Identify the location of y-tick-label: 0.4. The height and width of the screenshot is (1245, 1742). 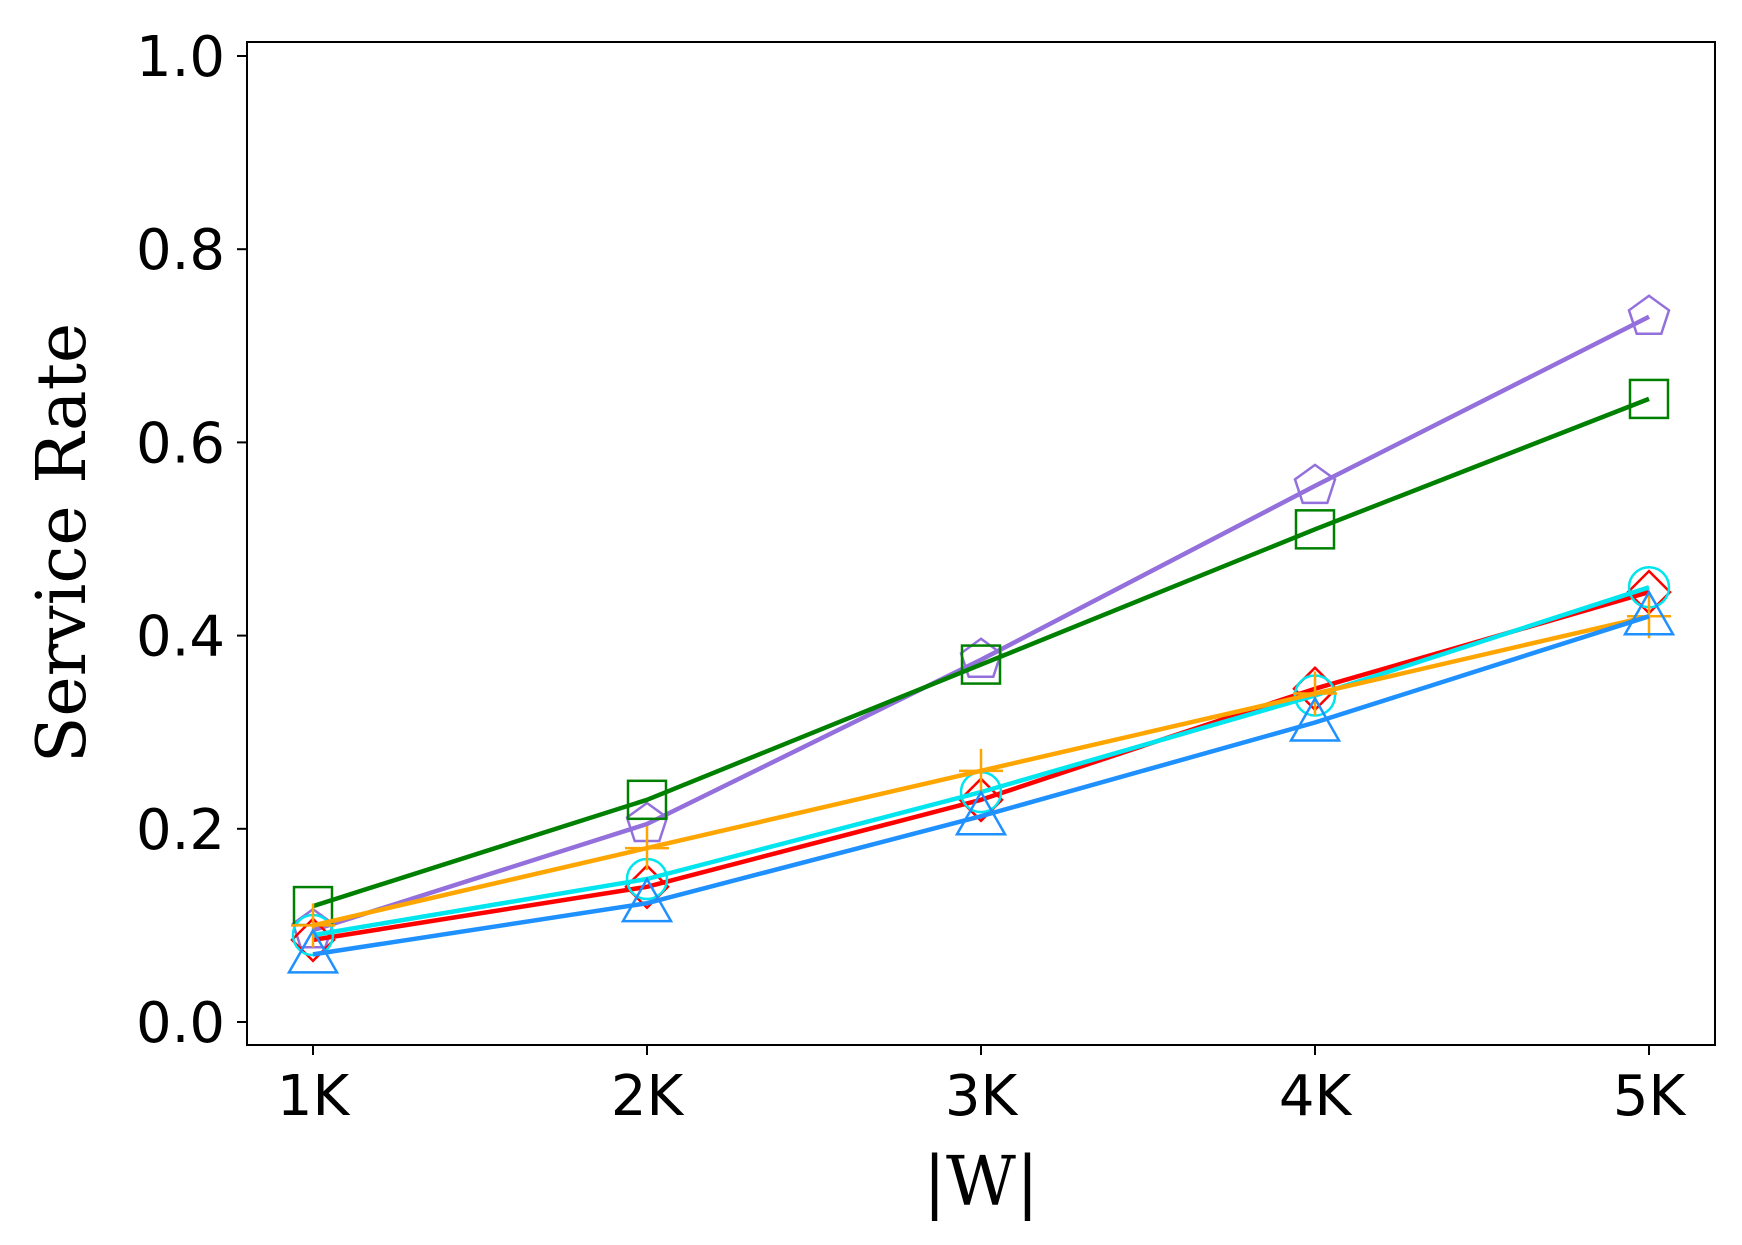
(180, 637).